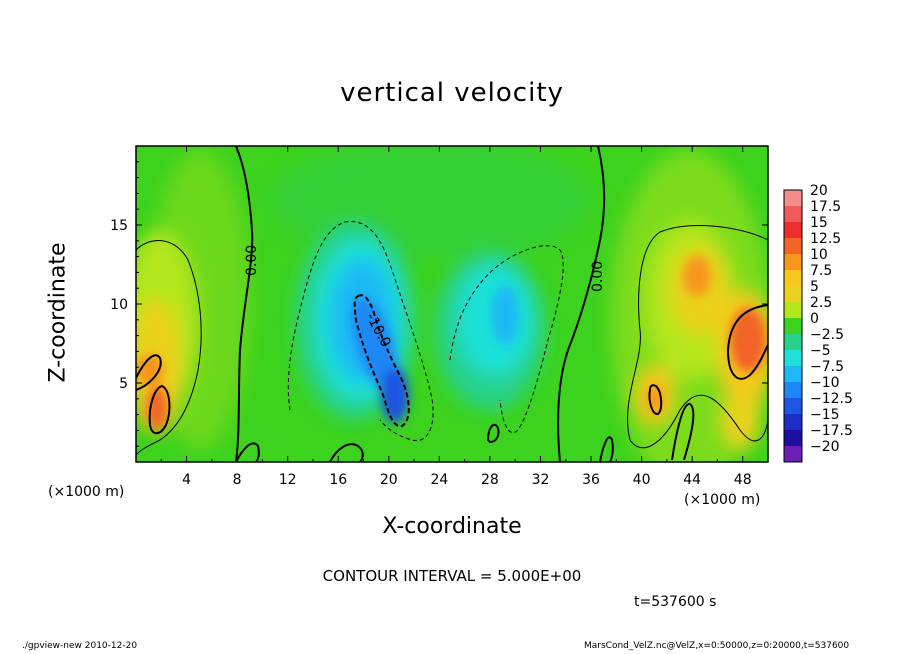  Describe the element at coordinates (683, 432) in the screenshot. I see `contour-10-bottom` at that location.